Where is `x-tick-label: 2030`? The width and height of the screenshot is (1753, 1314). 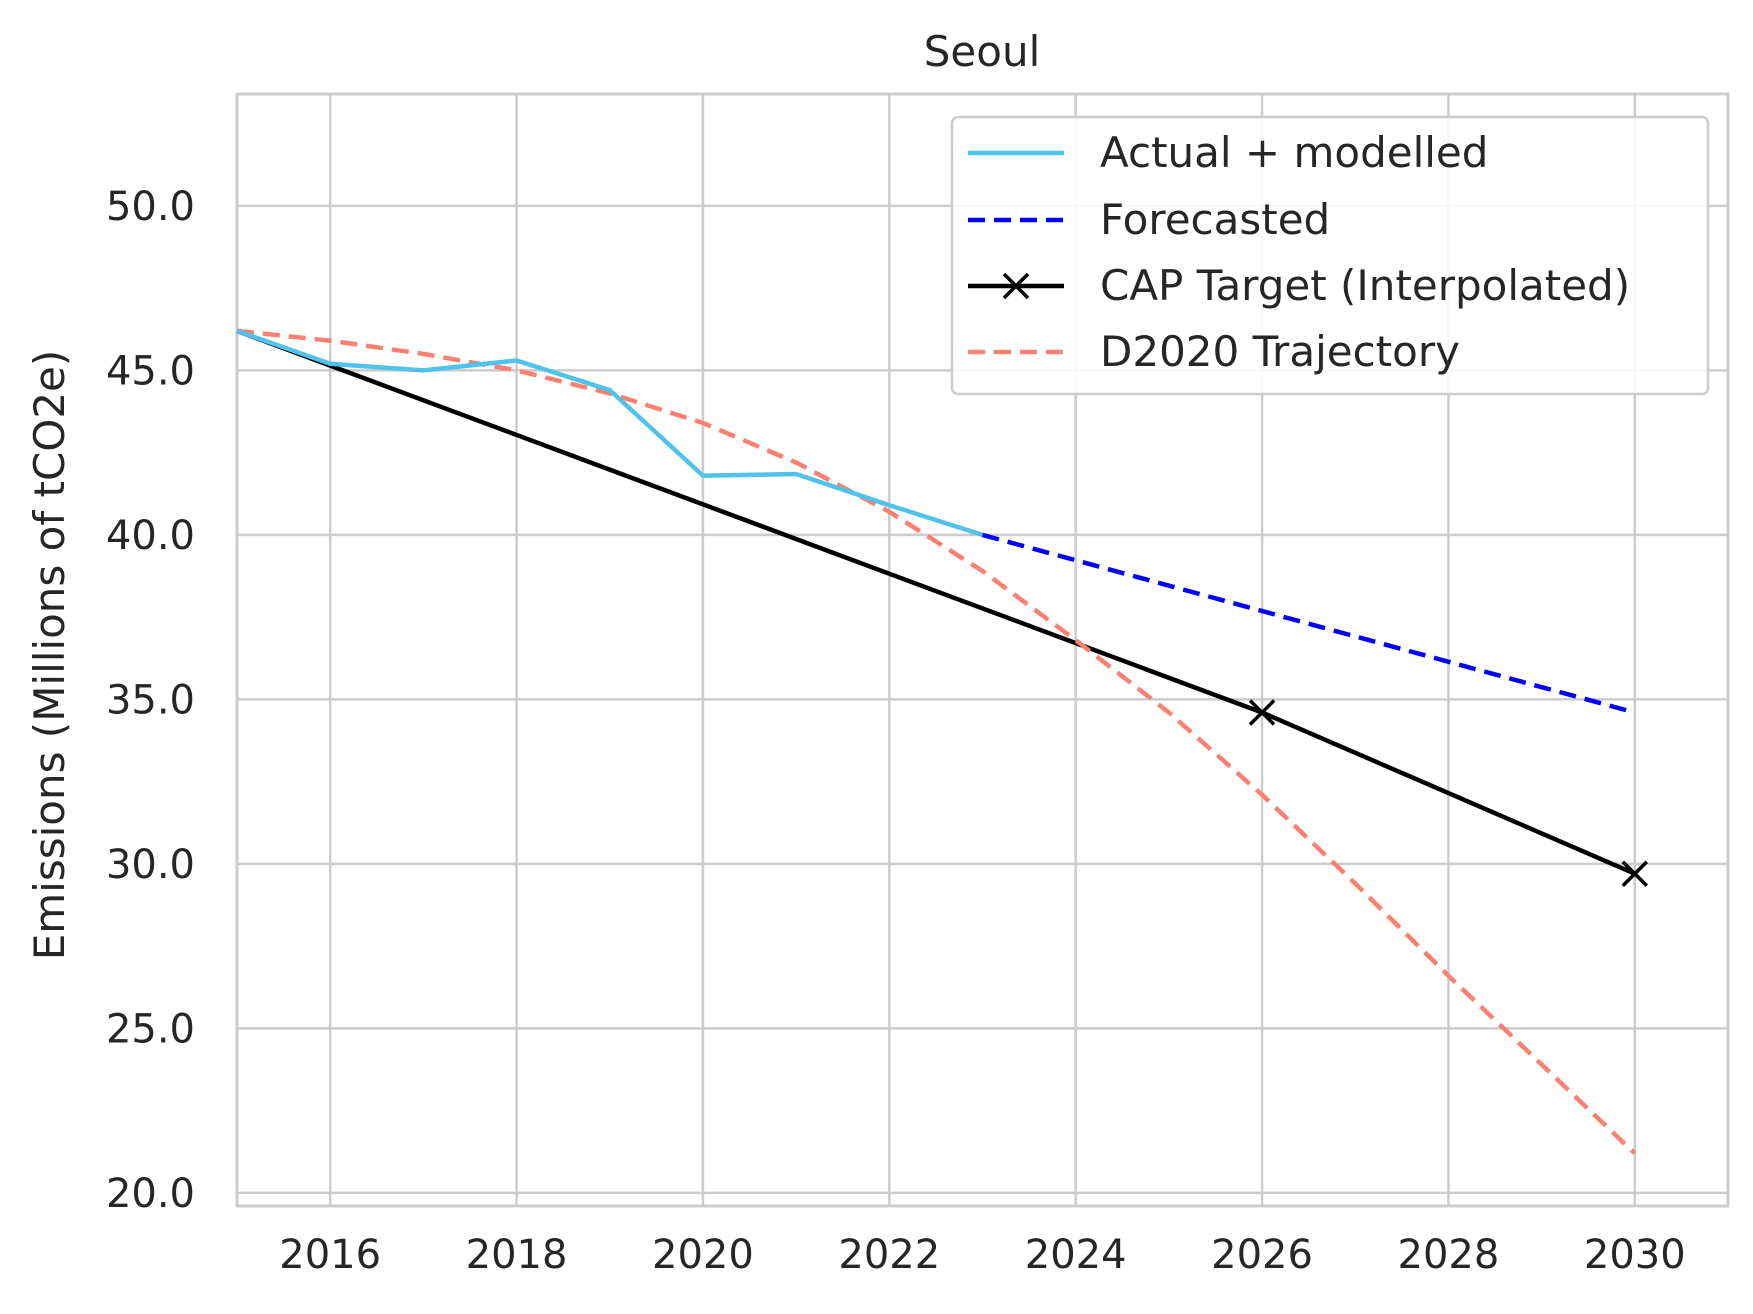 x-tick-label: 2030 is located at coordinates (1635, 1255).